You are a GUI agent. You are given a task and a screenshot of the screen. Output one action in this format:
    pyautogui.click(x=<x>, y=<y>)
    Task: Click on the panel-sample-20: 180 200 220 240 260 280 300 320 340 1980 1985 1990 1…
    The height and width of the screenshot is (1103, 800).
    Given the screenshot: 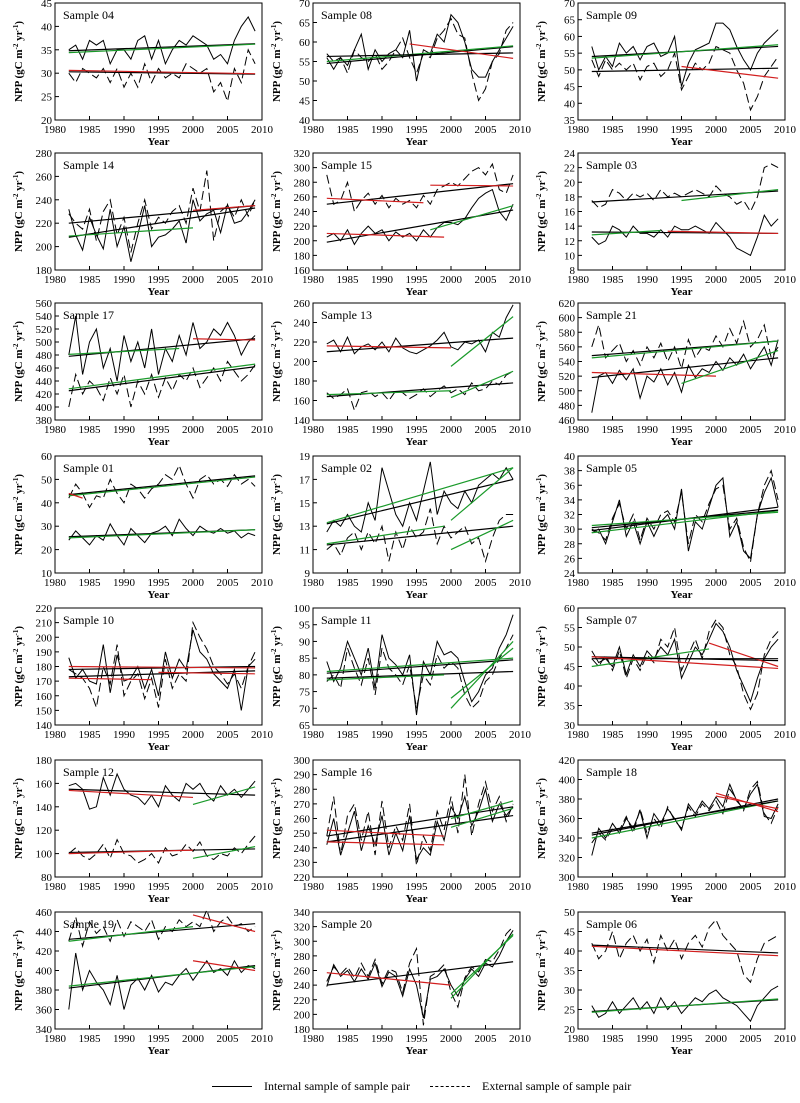 What is the action you would take?
    pyautogui.click(x=401, y=982)
    